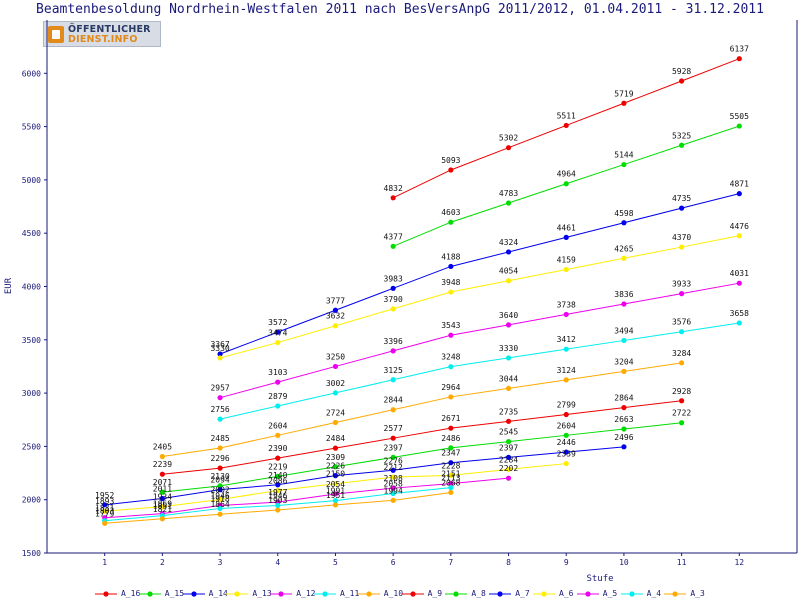  I want to click on data-label-A_12: 3738, so click(566, 304).